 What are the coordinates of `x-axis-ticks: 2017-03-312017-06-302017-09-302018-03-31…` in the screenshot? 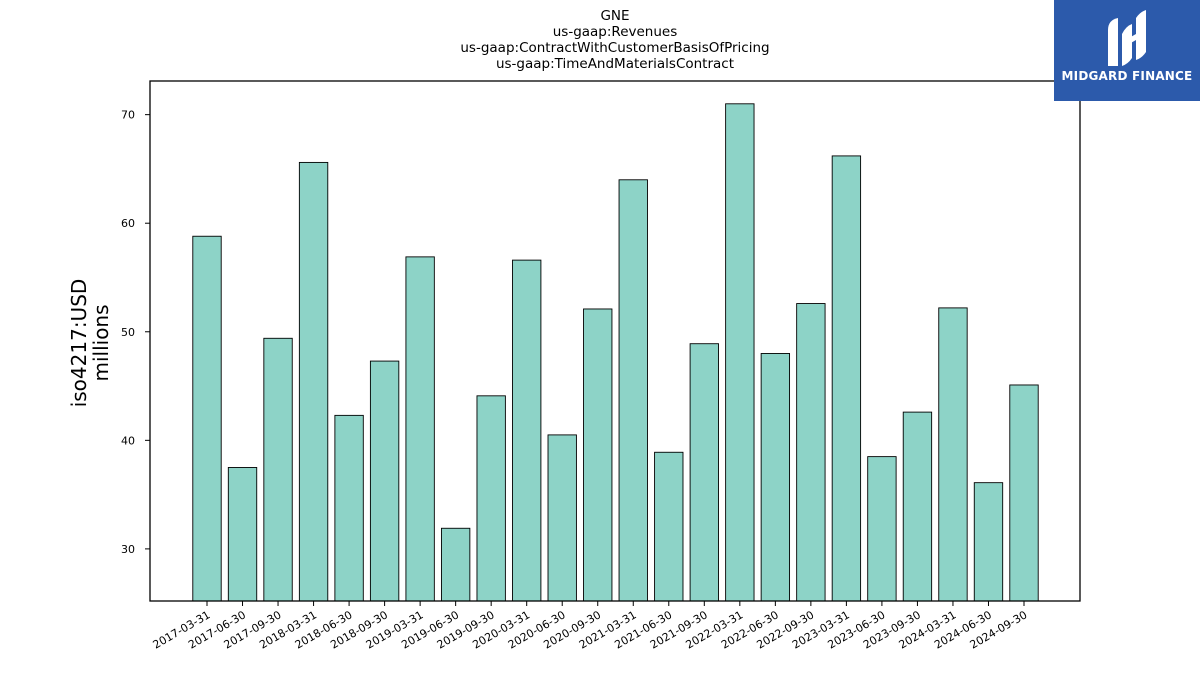 It's located at (590, 626).